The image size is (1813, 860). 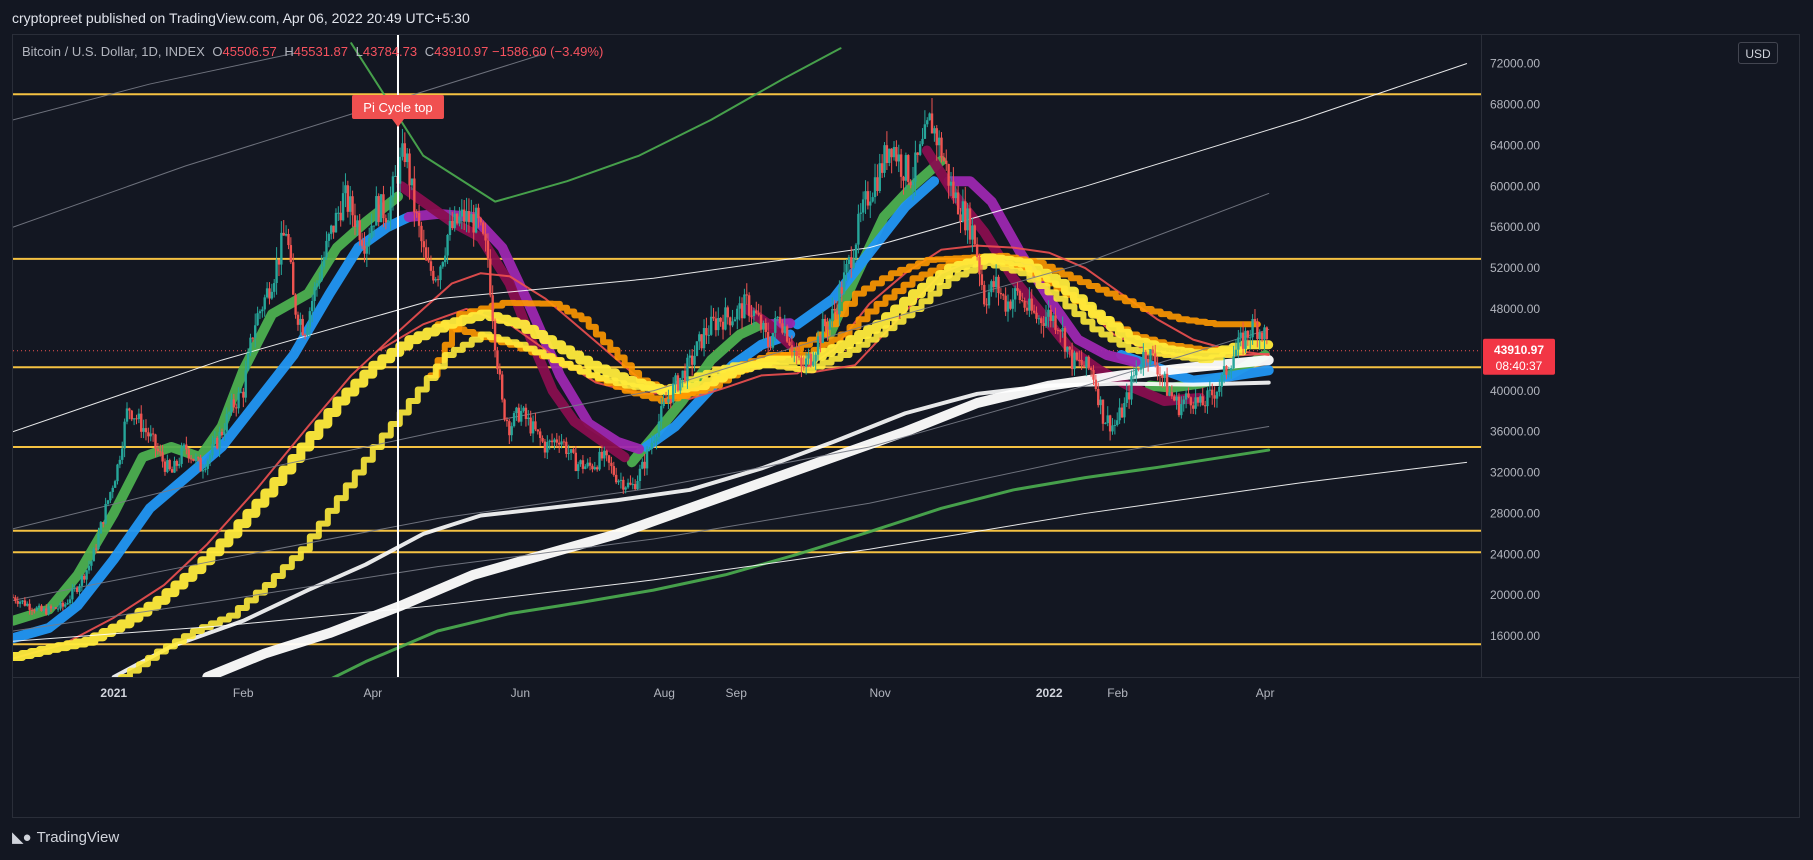 What do you see at coordinates (1758, 53) in the screenshot?
I see `currency-button: USD` at bounding box center [1758, 53].